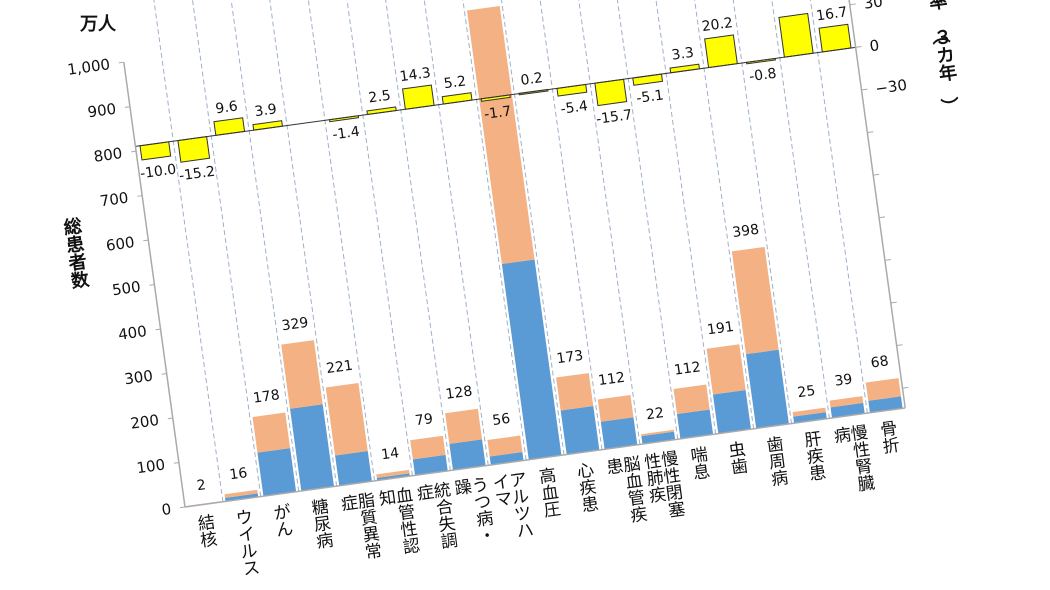 The height and width of the screenshot is (590, 1050). I want to click on rate-data-label: 3.3, so click(683, 54).